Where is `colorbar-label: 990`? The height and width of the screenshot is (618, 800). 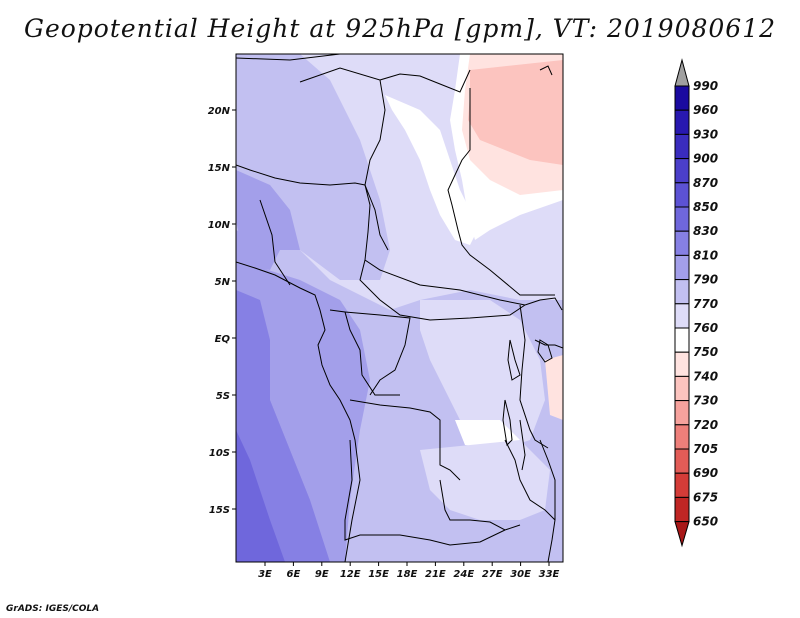 colorbar-label: 990 is located at coordinates (705, 86).